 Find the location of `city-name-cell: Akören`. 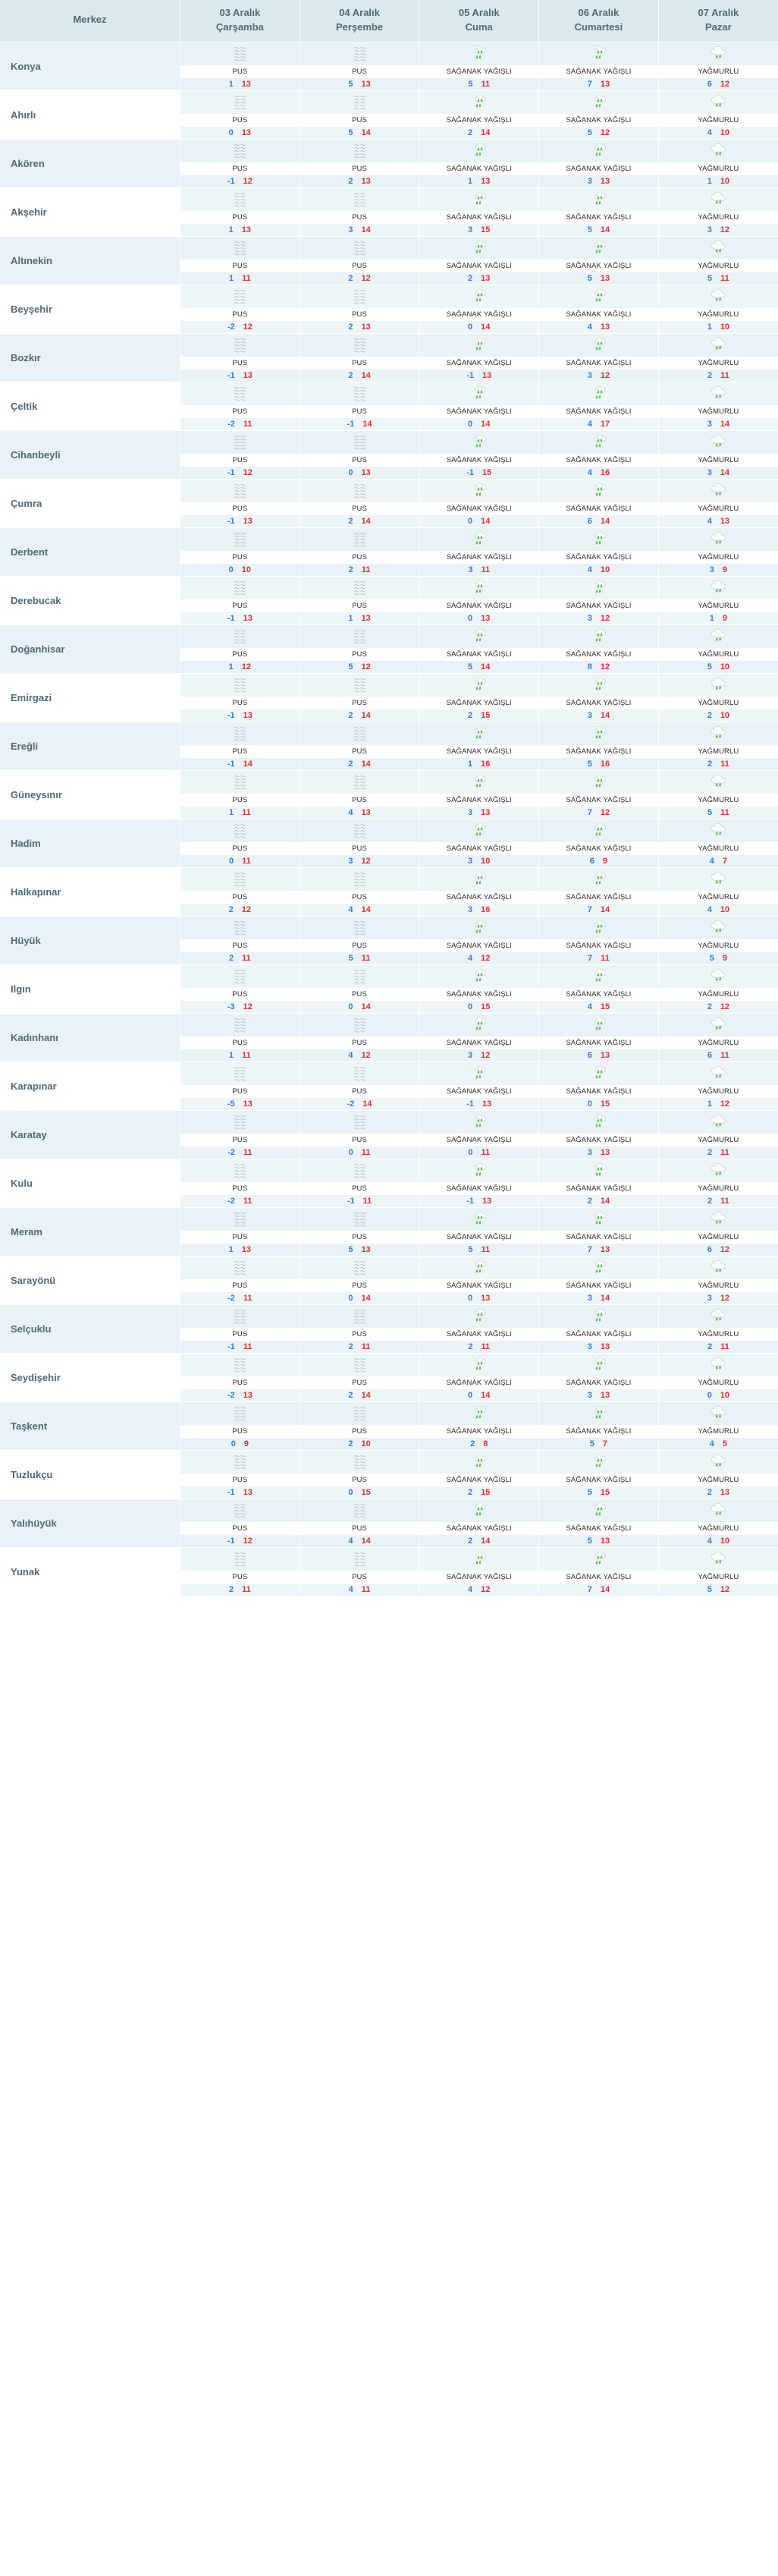

city-name-cell: Akören is located at coordinates (90, 163).